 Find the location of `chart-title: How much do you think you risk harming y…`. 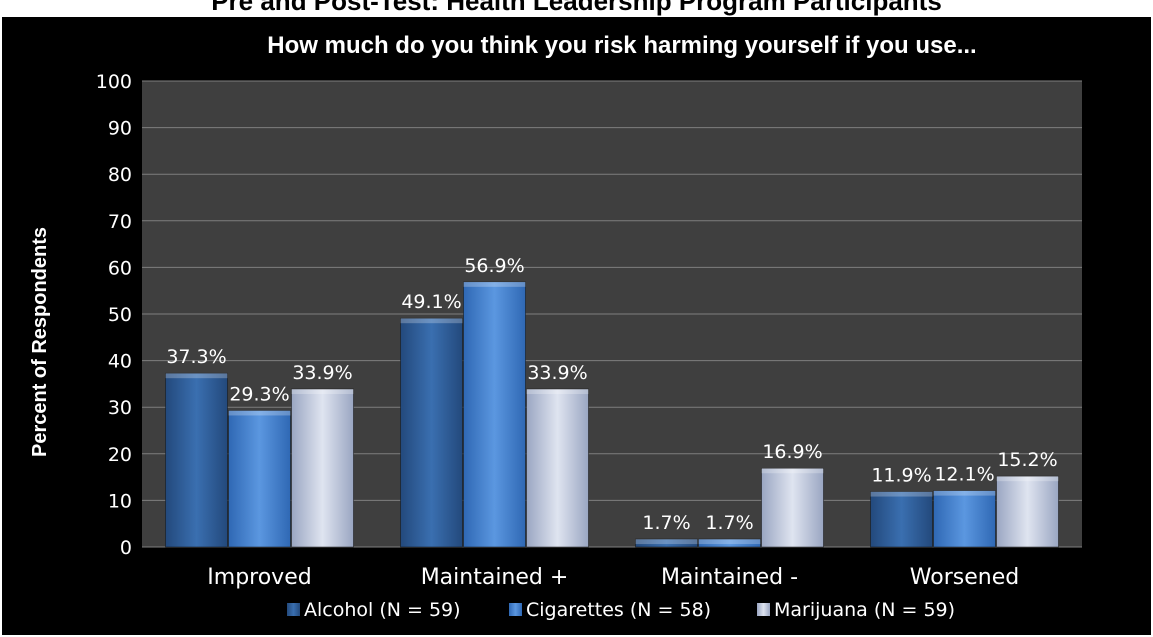

chart-title: How much do you think you risk harming y… is located at coordinates (621, 45).